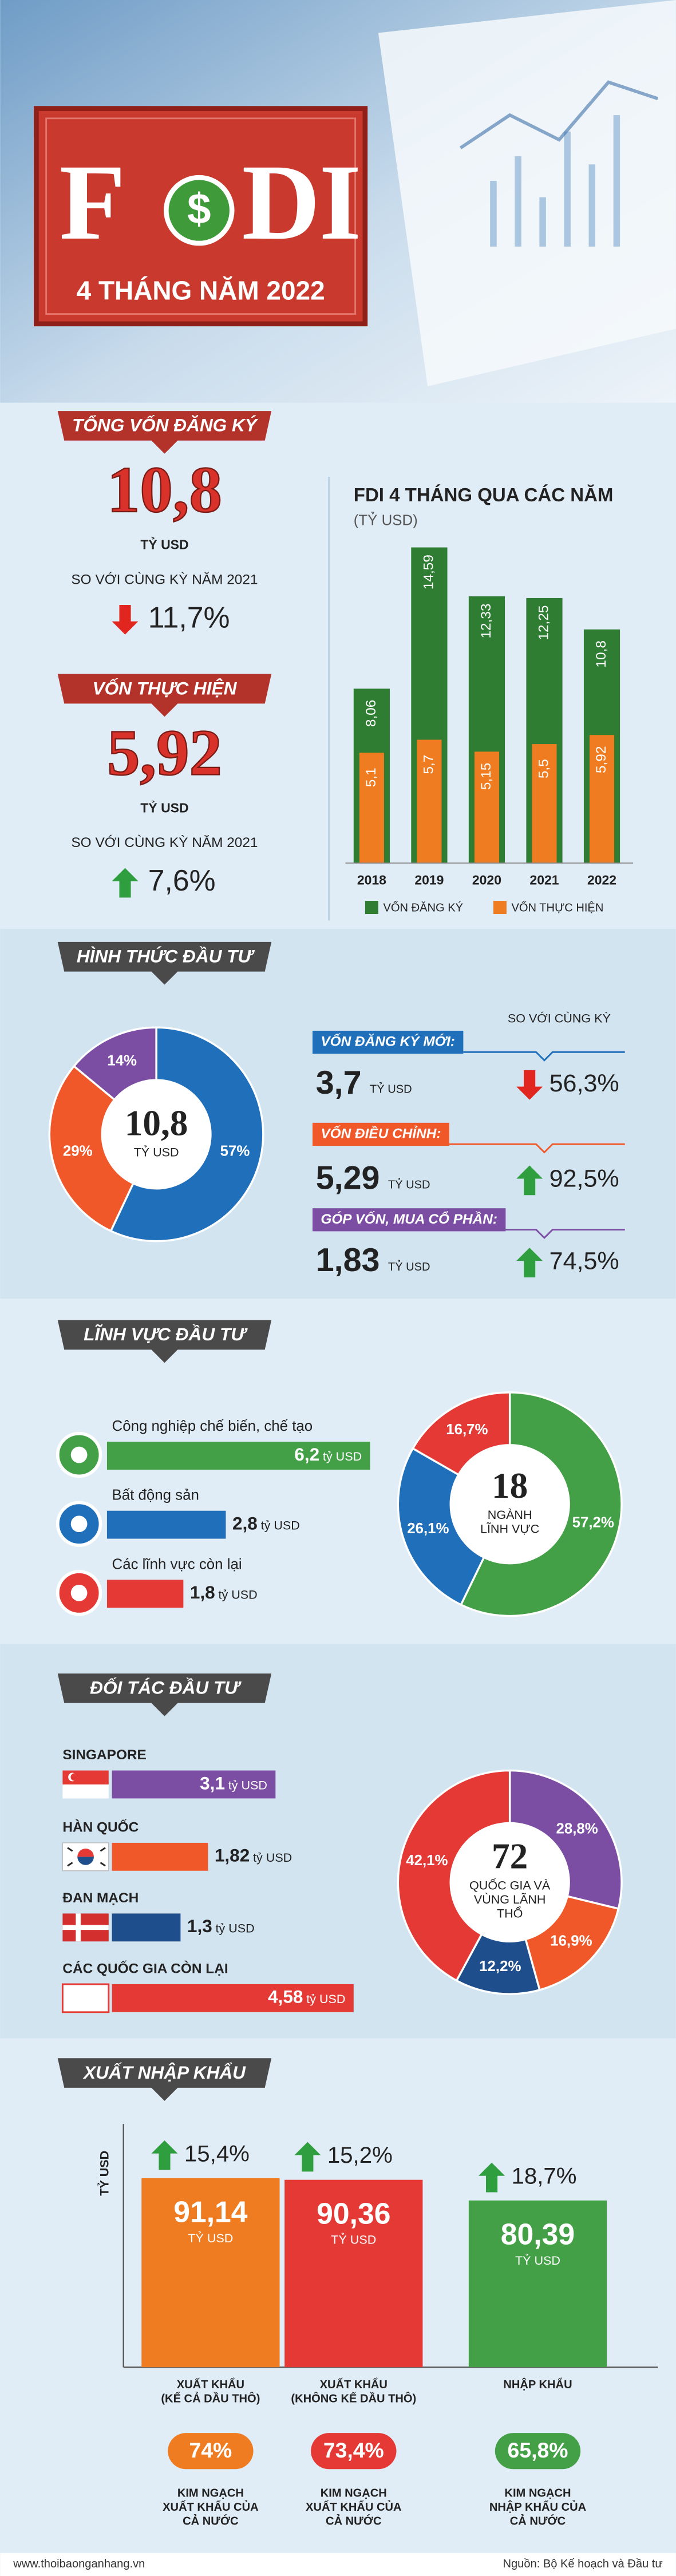 Image resolution: width=676 pixels, height=2576 pixels. I want to click on y-axis-label: TỶ USD, so click(104, 2173).